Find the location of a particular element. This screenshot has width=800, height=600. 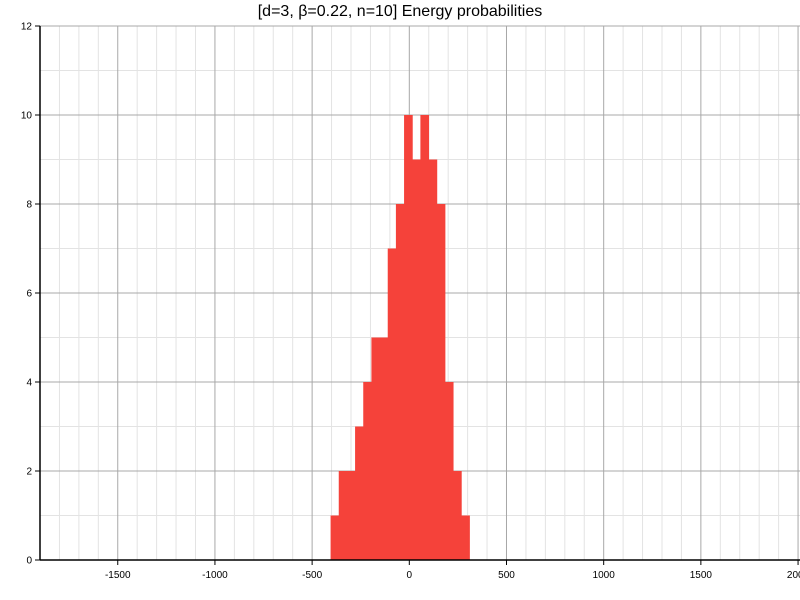

y-tick-label: 6 is located at coordinates (29, 294).